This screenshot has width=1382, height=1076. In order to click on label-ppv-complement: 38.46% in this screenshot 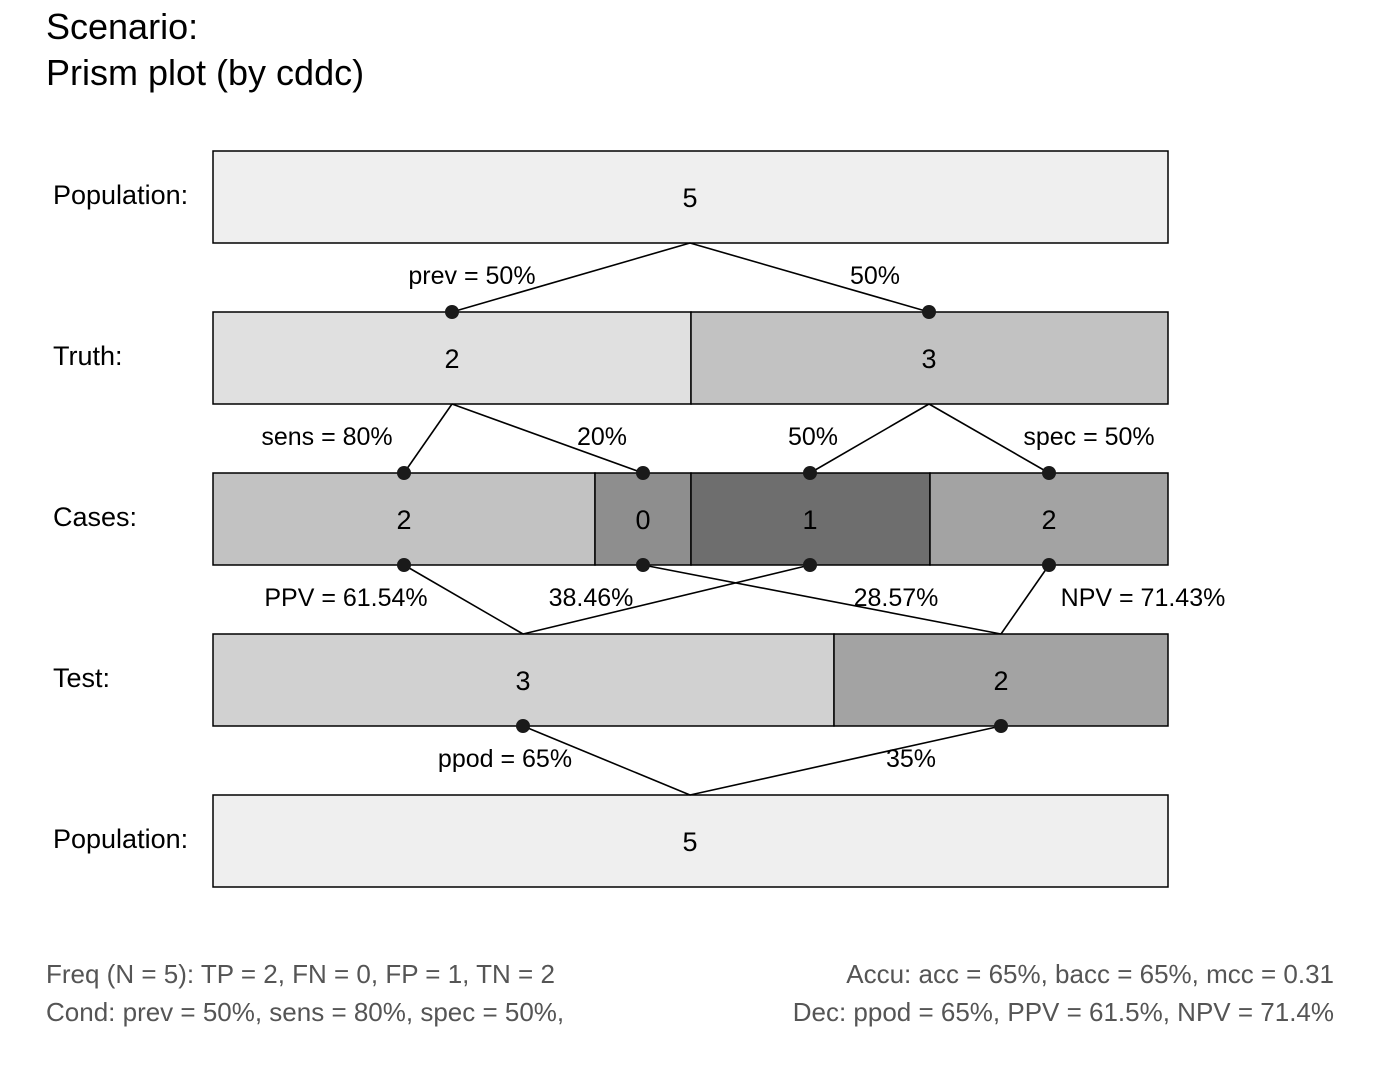, I will do `click(591, 598)`.